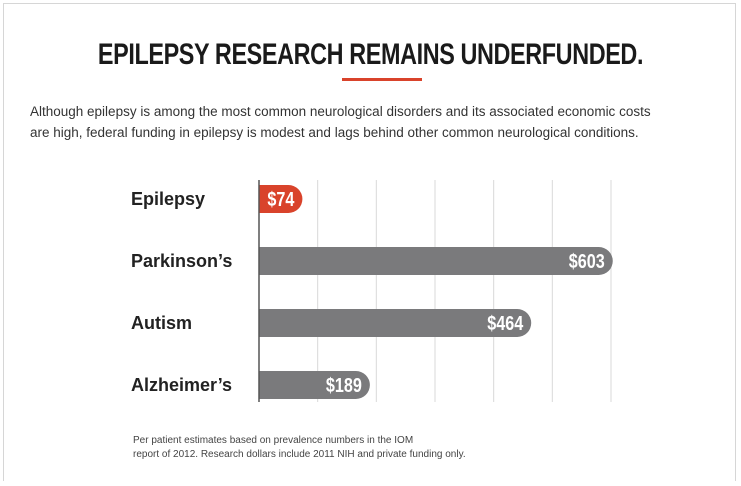 The image size is (741, 486). Describe the element at coordinates (168, 199) in the screenshot. I see `category-label: Epilepsy` at that location.